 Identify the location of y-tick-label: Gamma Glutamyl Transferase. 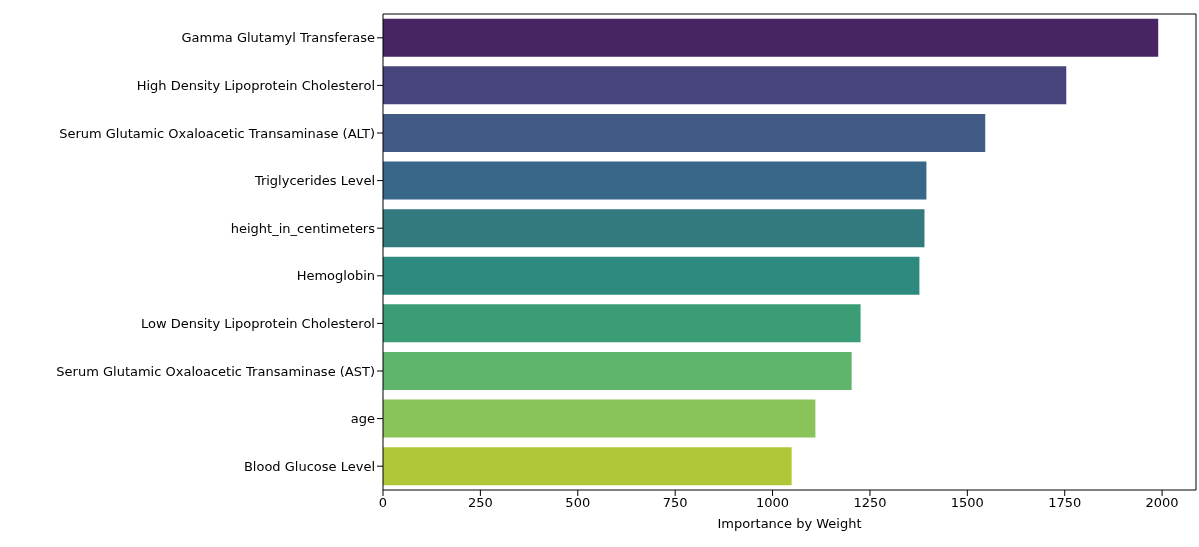
(278, 38).